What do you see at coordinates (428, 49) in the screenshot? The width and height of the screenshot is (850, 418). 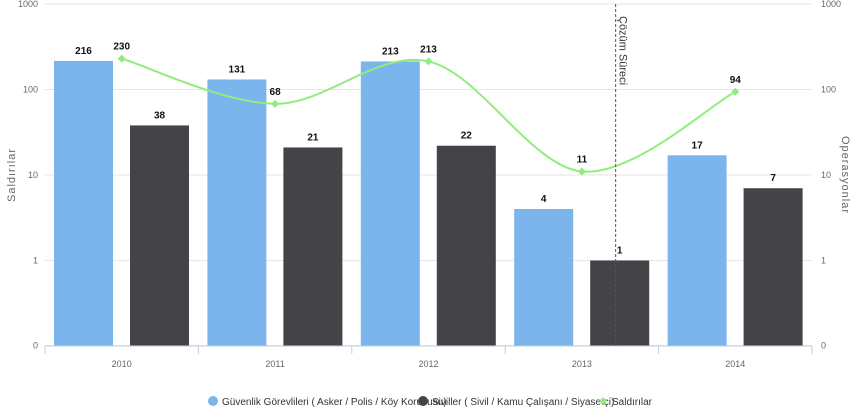 I see `line-data-label: 213` at bounding box center [428, 49].